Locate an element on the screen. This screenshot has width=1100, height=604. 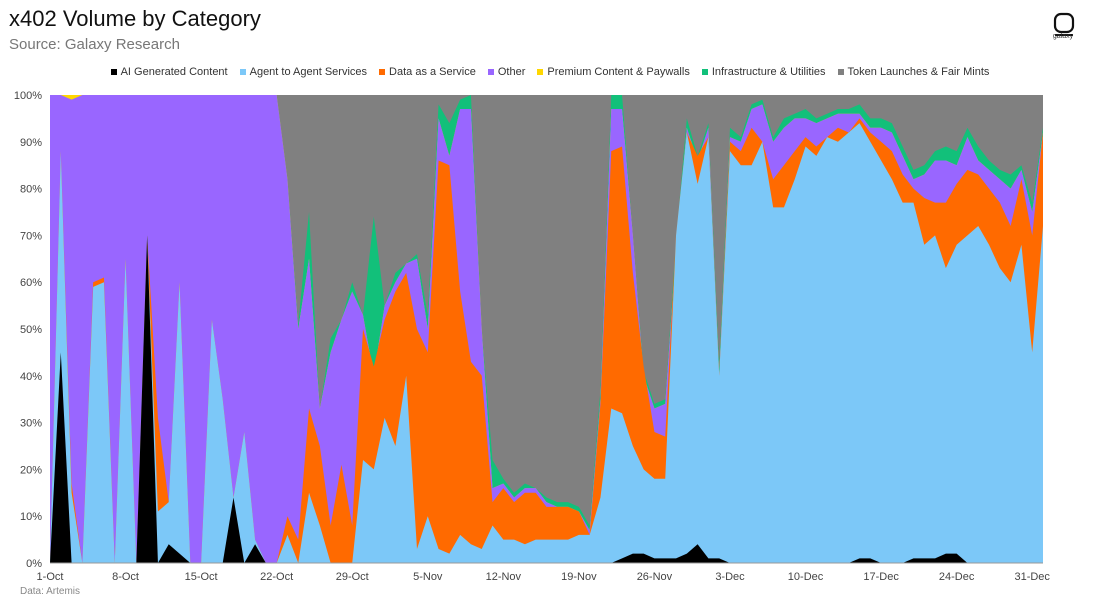
legend-item: Premium Content & Paywalls is located at coordinates (613, 72).